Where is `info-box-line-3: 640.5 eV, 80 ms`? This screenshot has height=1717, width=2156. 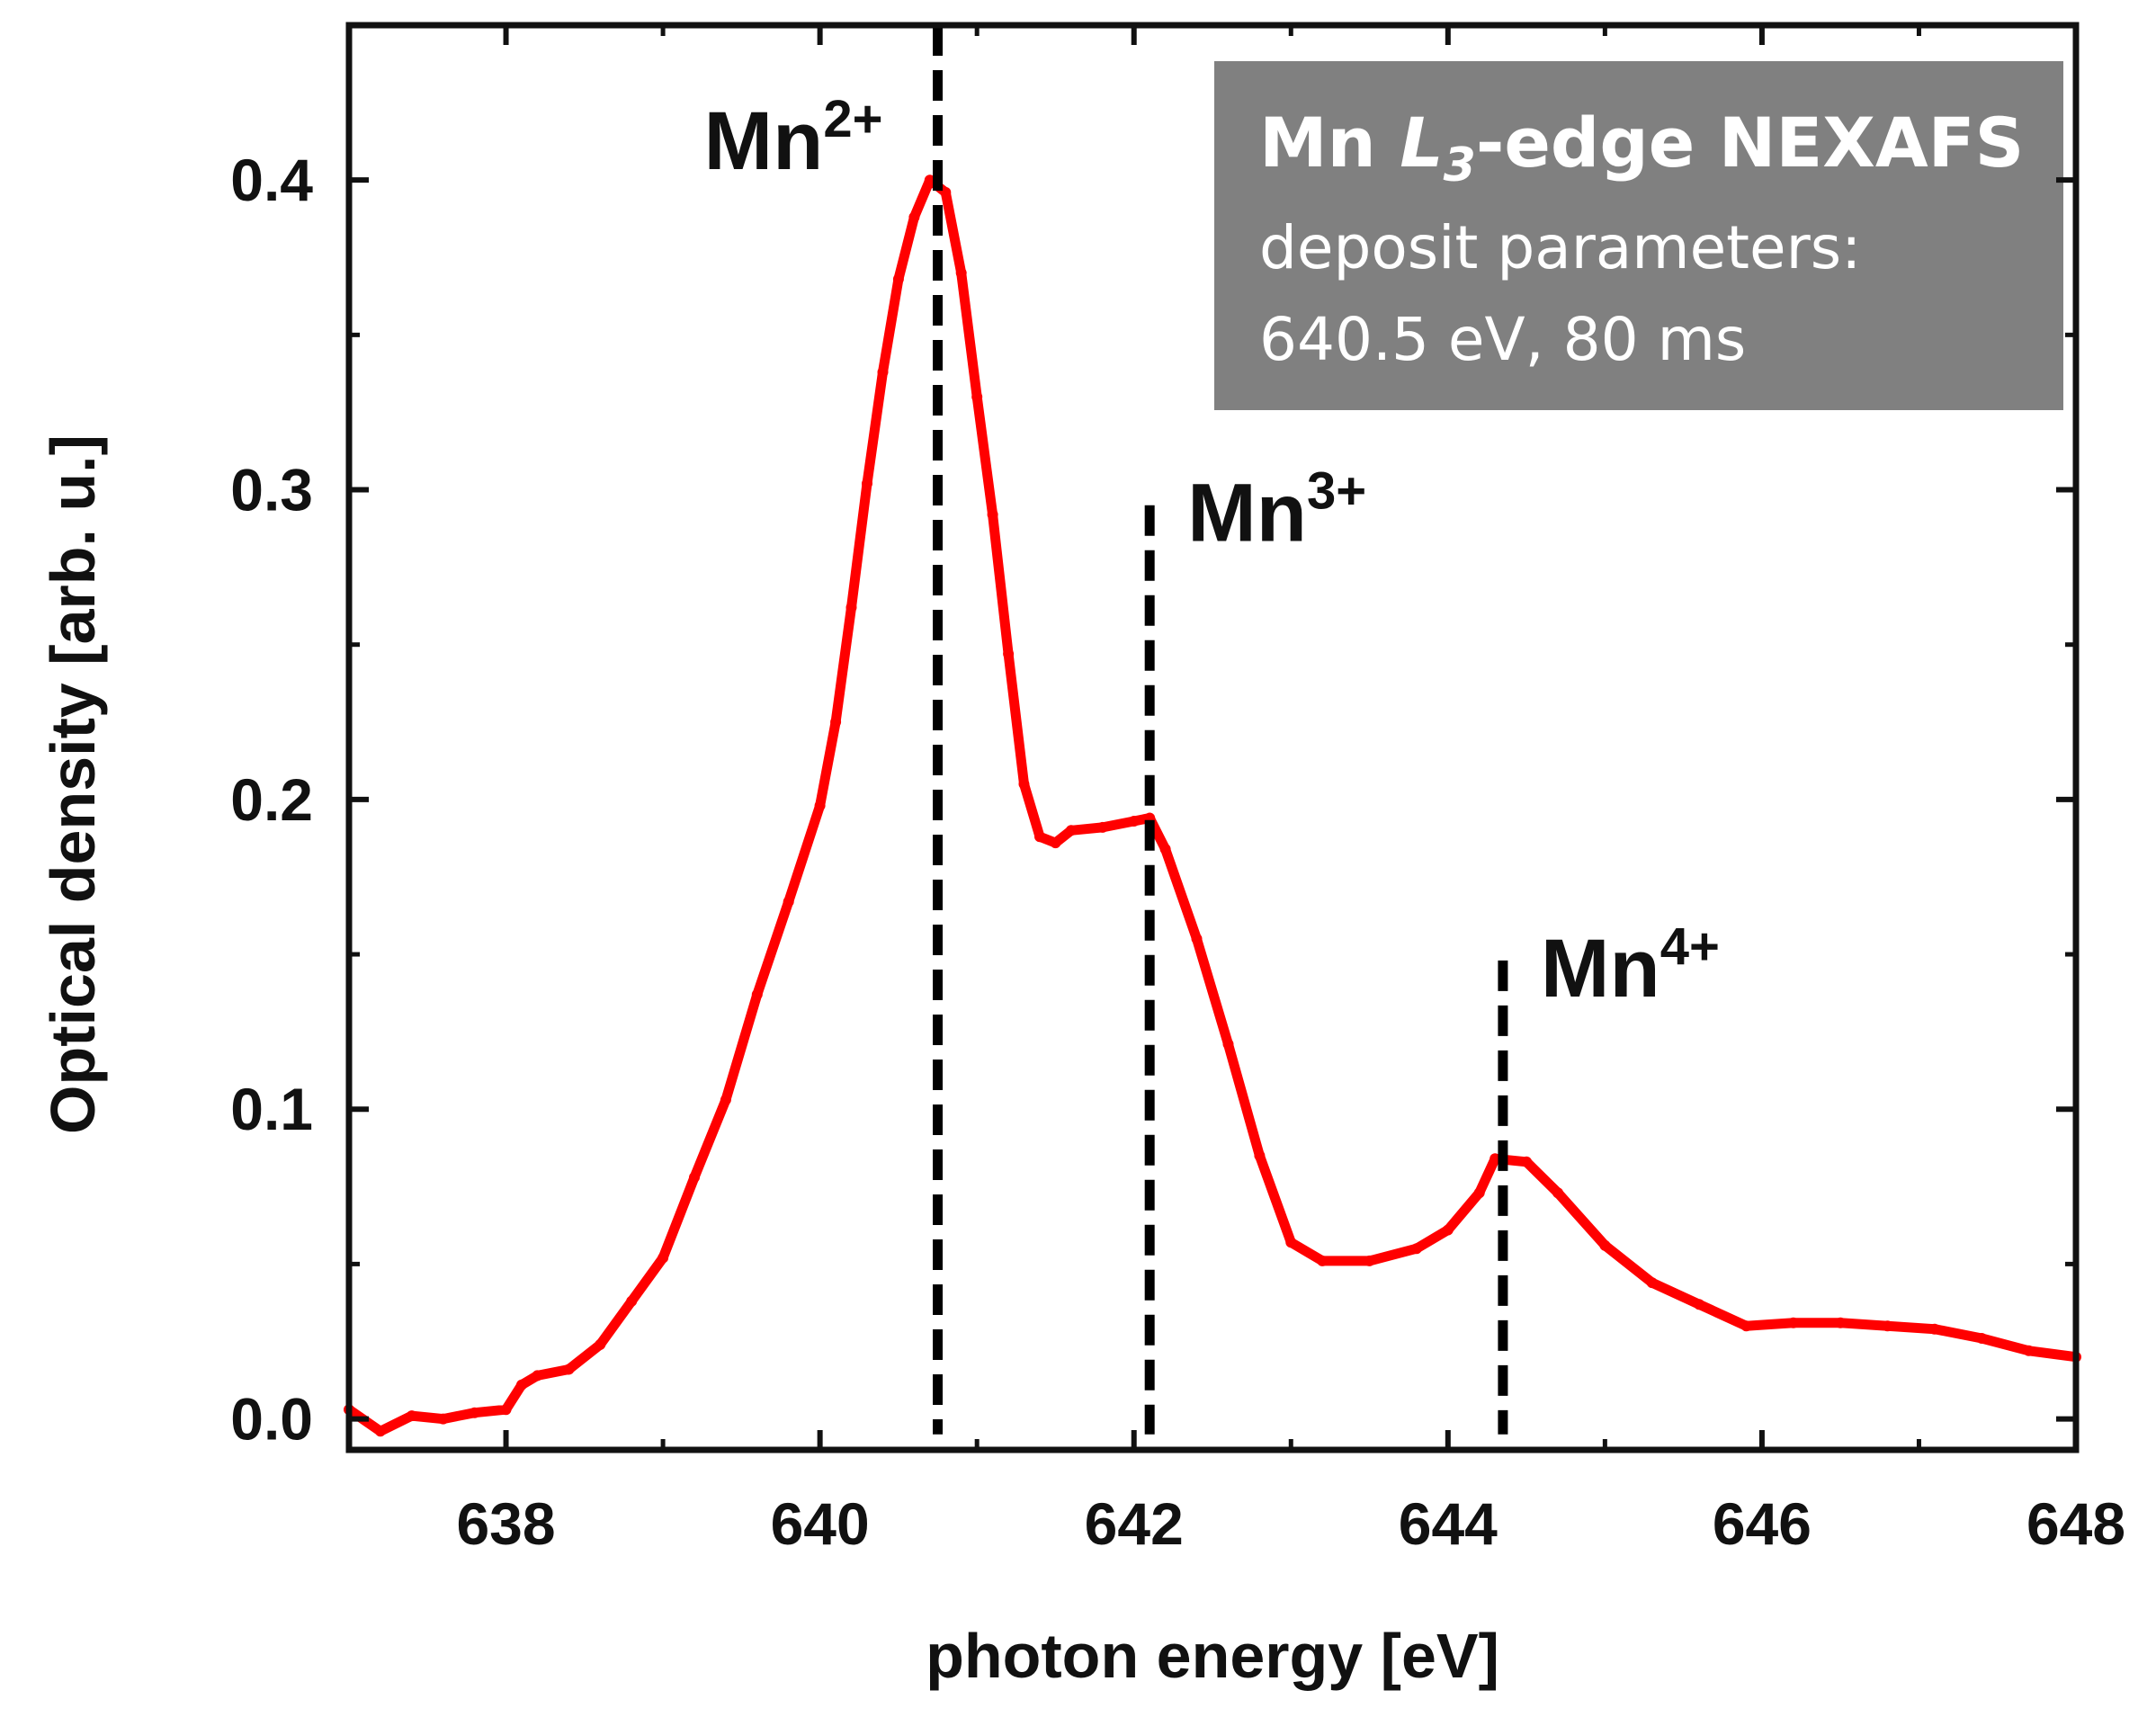
info-box-line-3: 640.5 eV, 80 ms is located at coordinates (1502, 339).